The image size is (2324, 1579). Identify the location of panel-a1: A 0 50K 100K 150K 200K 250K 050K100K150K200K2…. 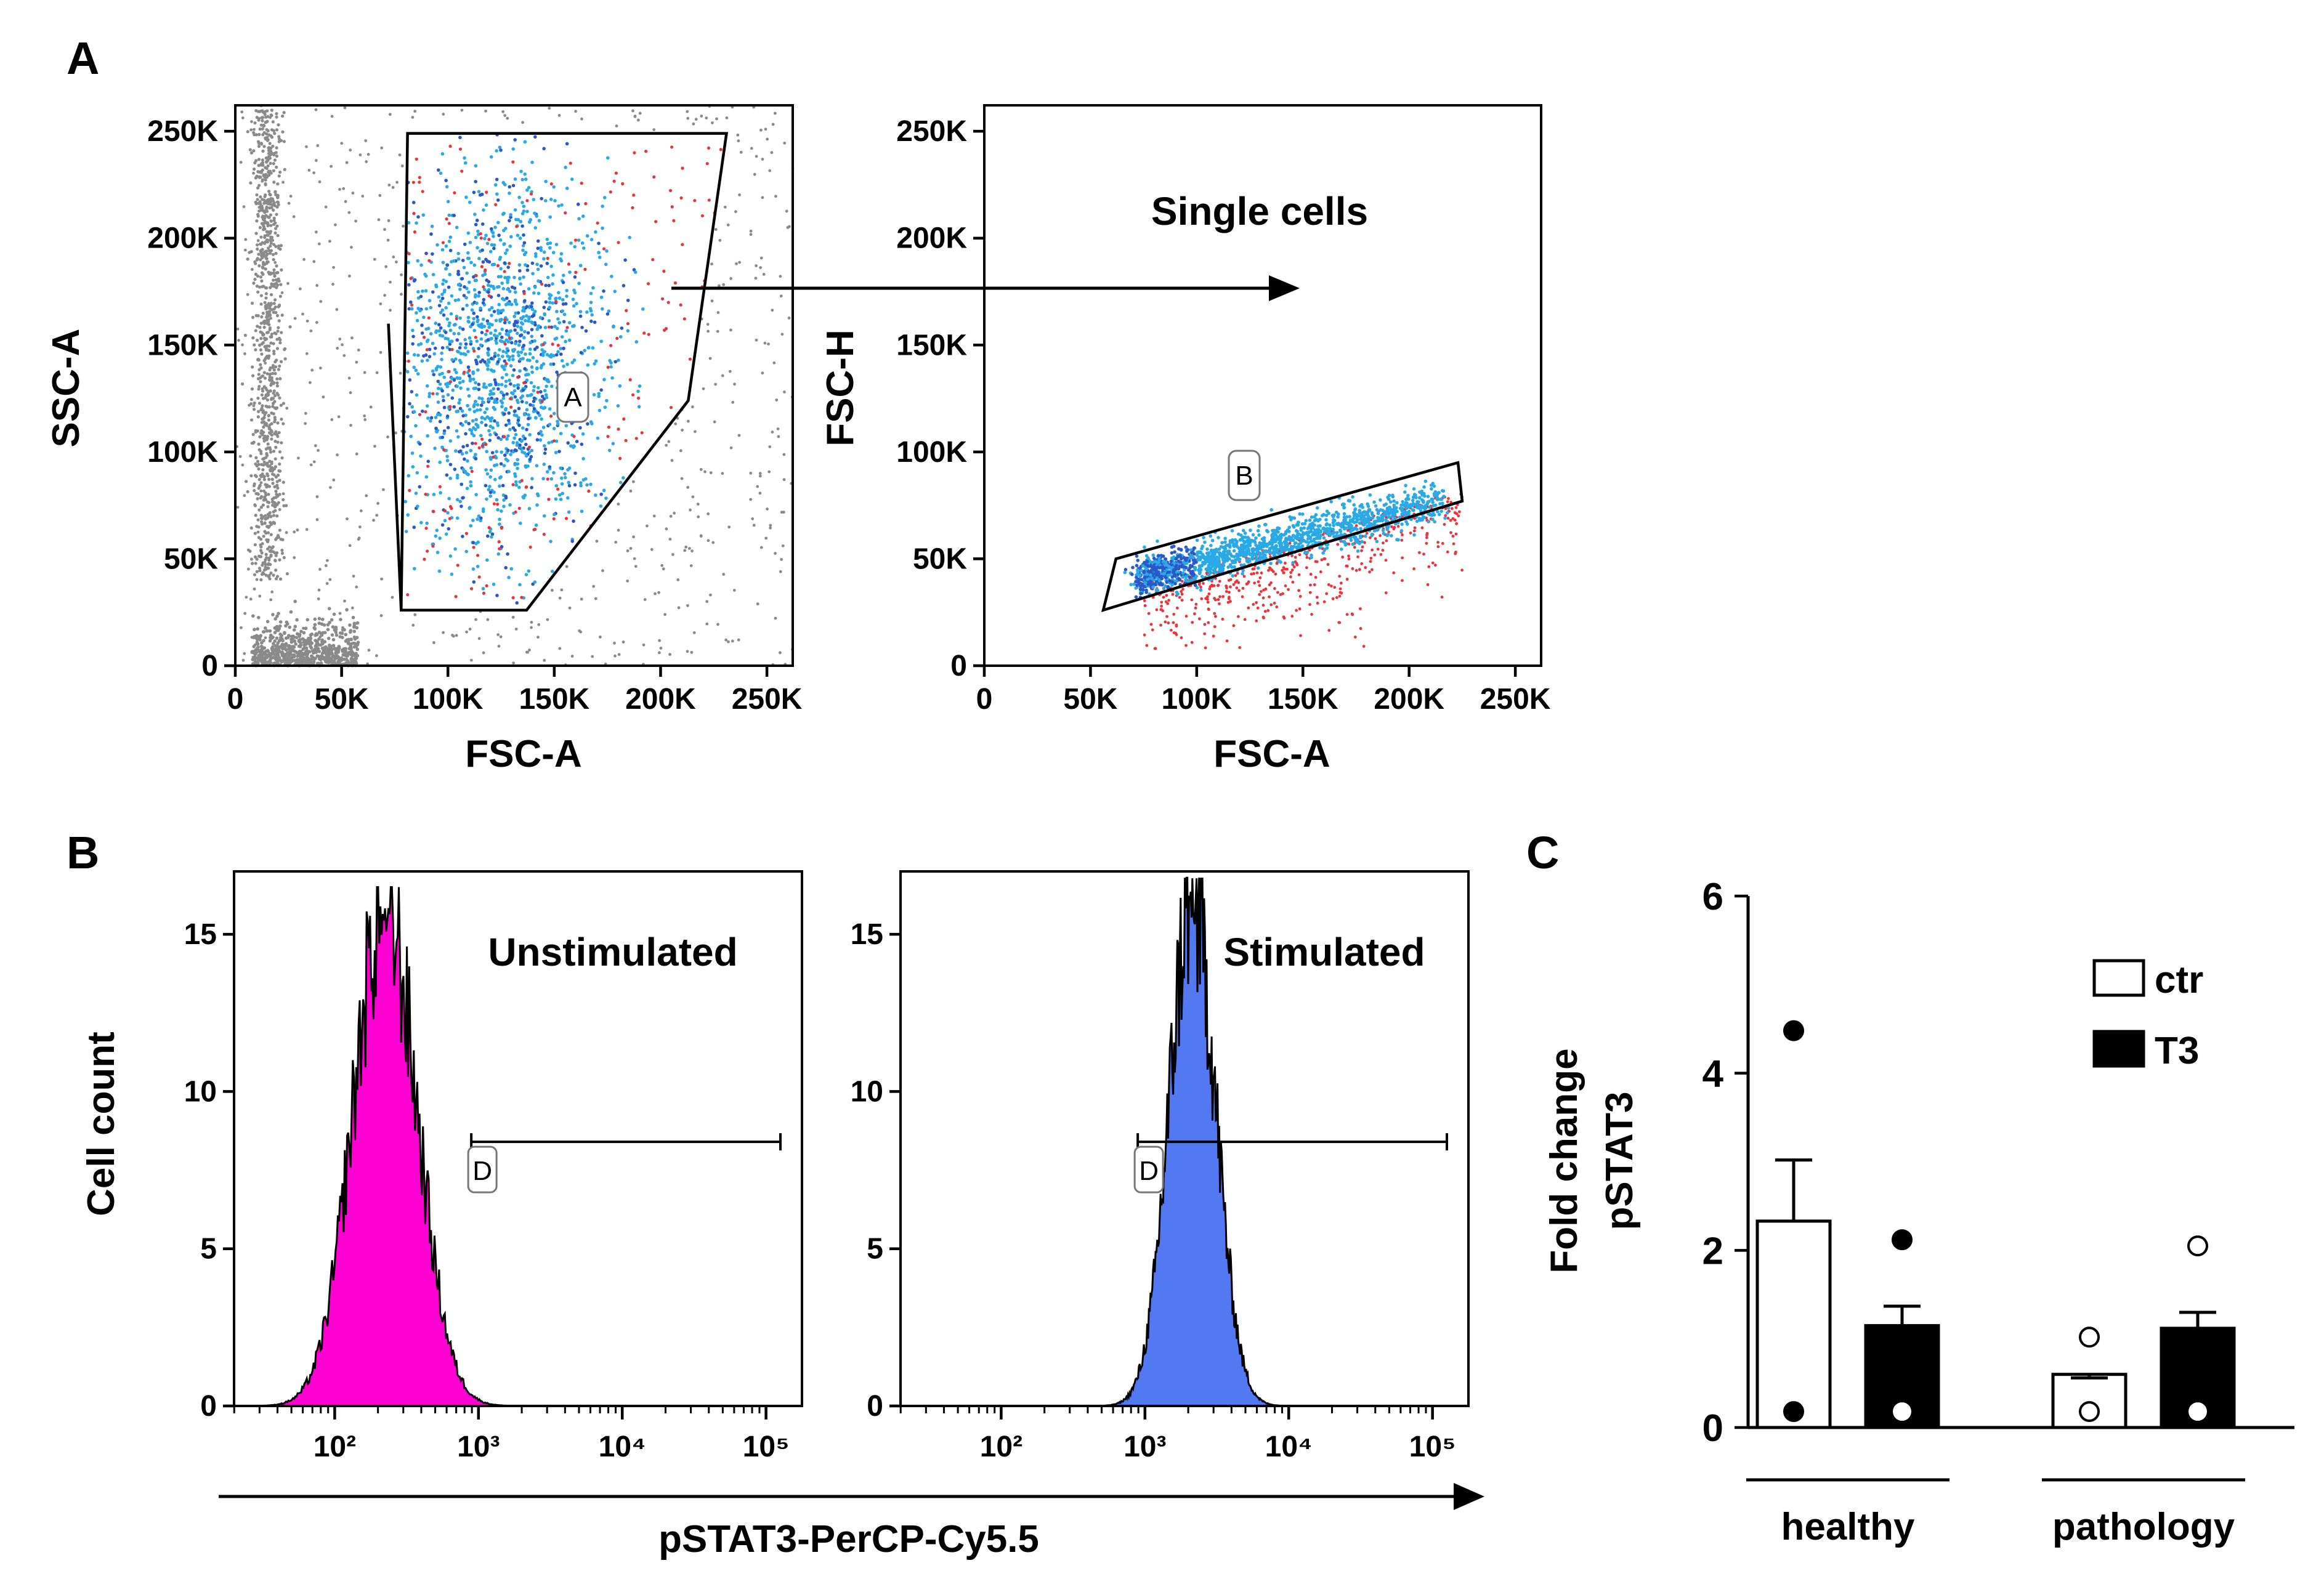
(424, 440).